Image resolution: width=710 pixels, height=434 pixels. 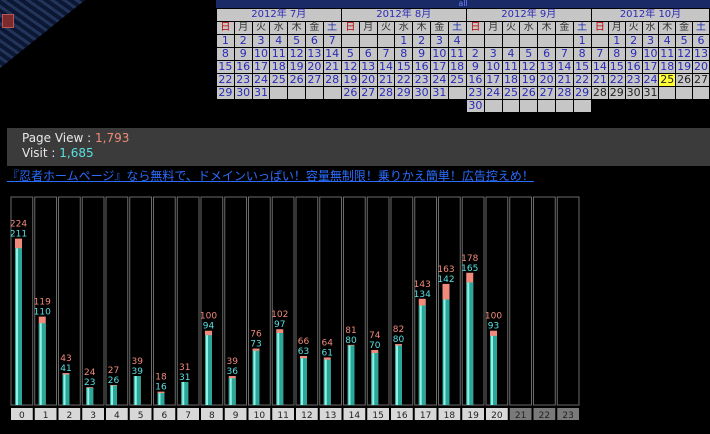 I want to click on calendar-day: 20, so click(x=314, y=67).